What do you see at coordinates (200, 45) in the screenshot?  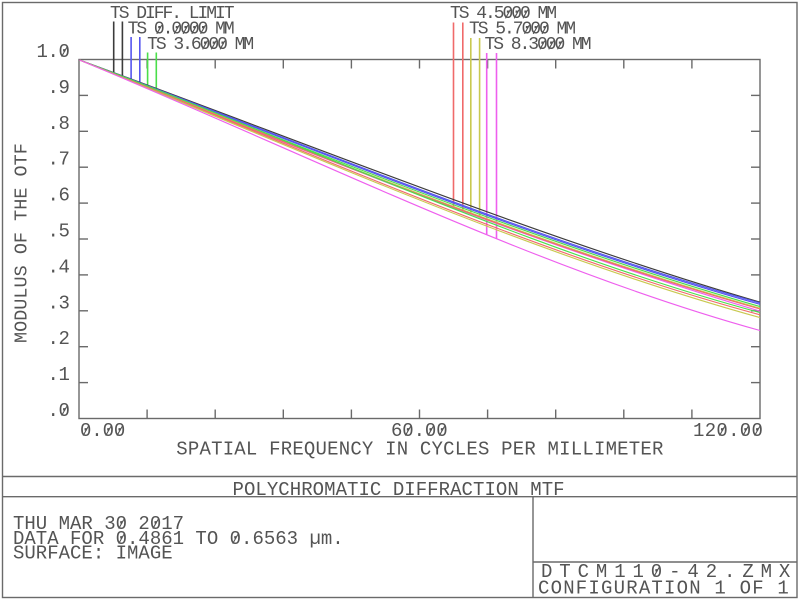 I see `svg-text: TS 3.6000 MM` at bounding box center [200, 45].